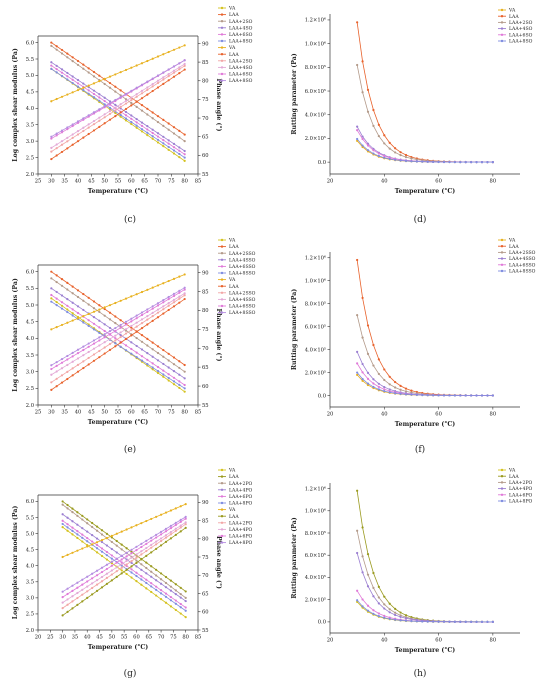 Image resolution: width=550 pixels, height=687 pixels. Describe the element at coordinates (420, 219) in the screenshot. I see `panel-caption: (d)` at that location.